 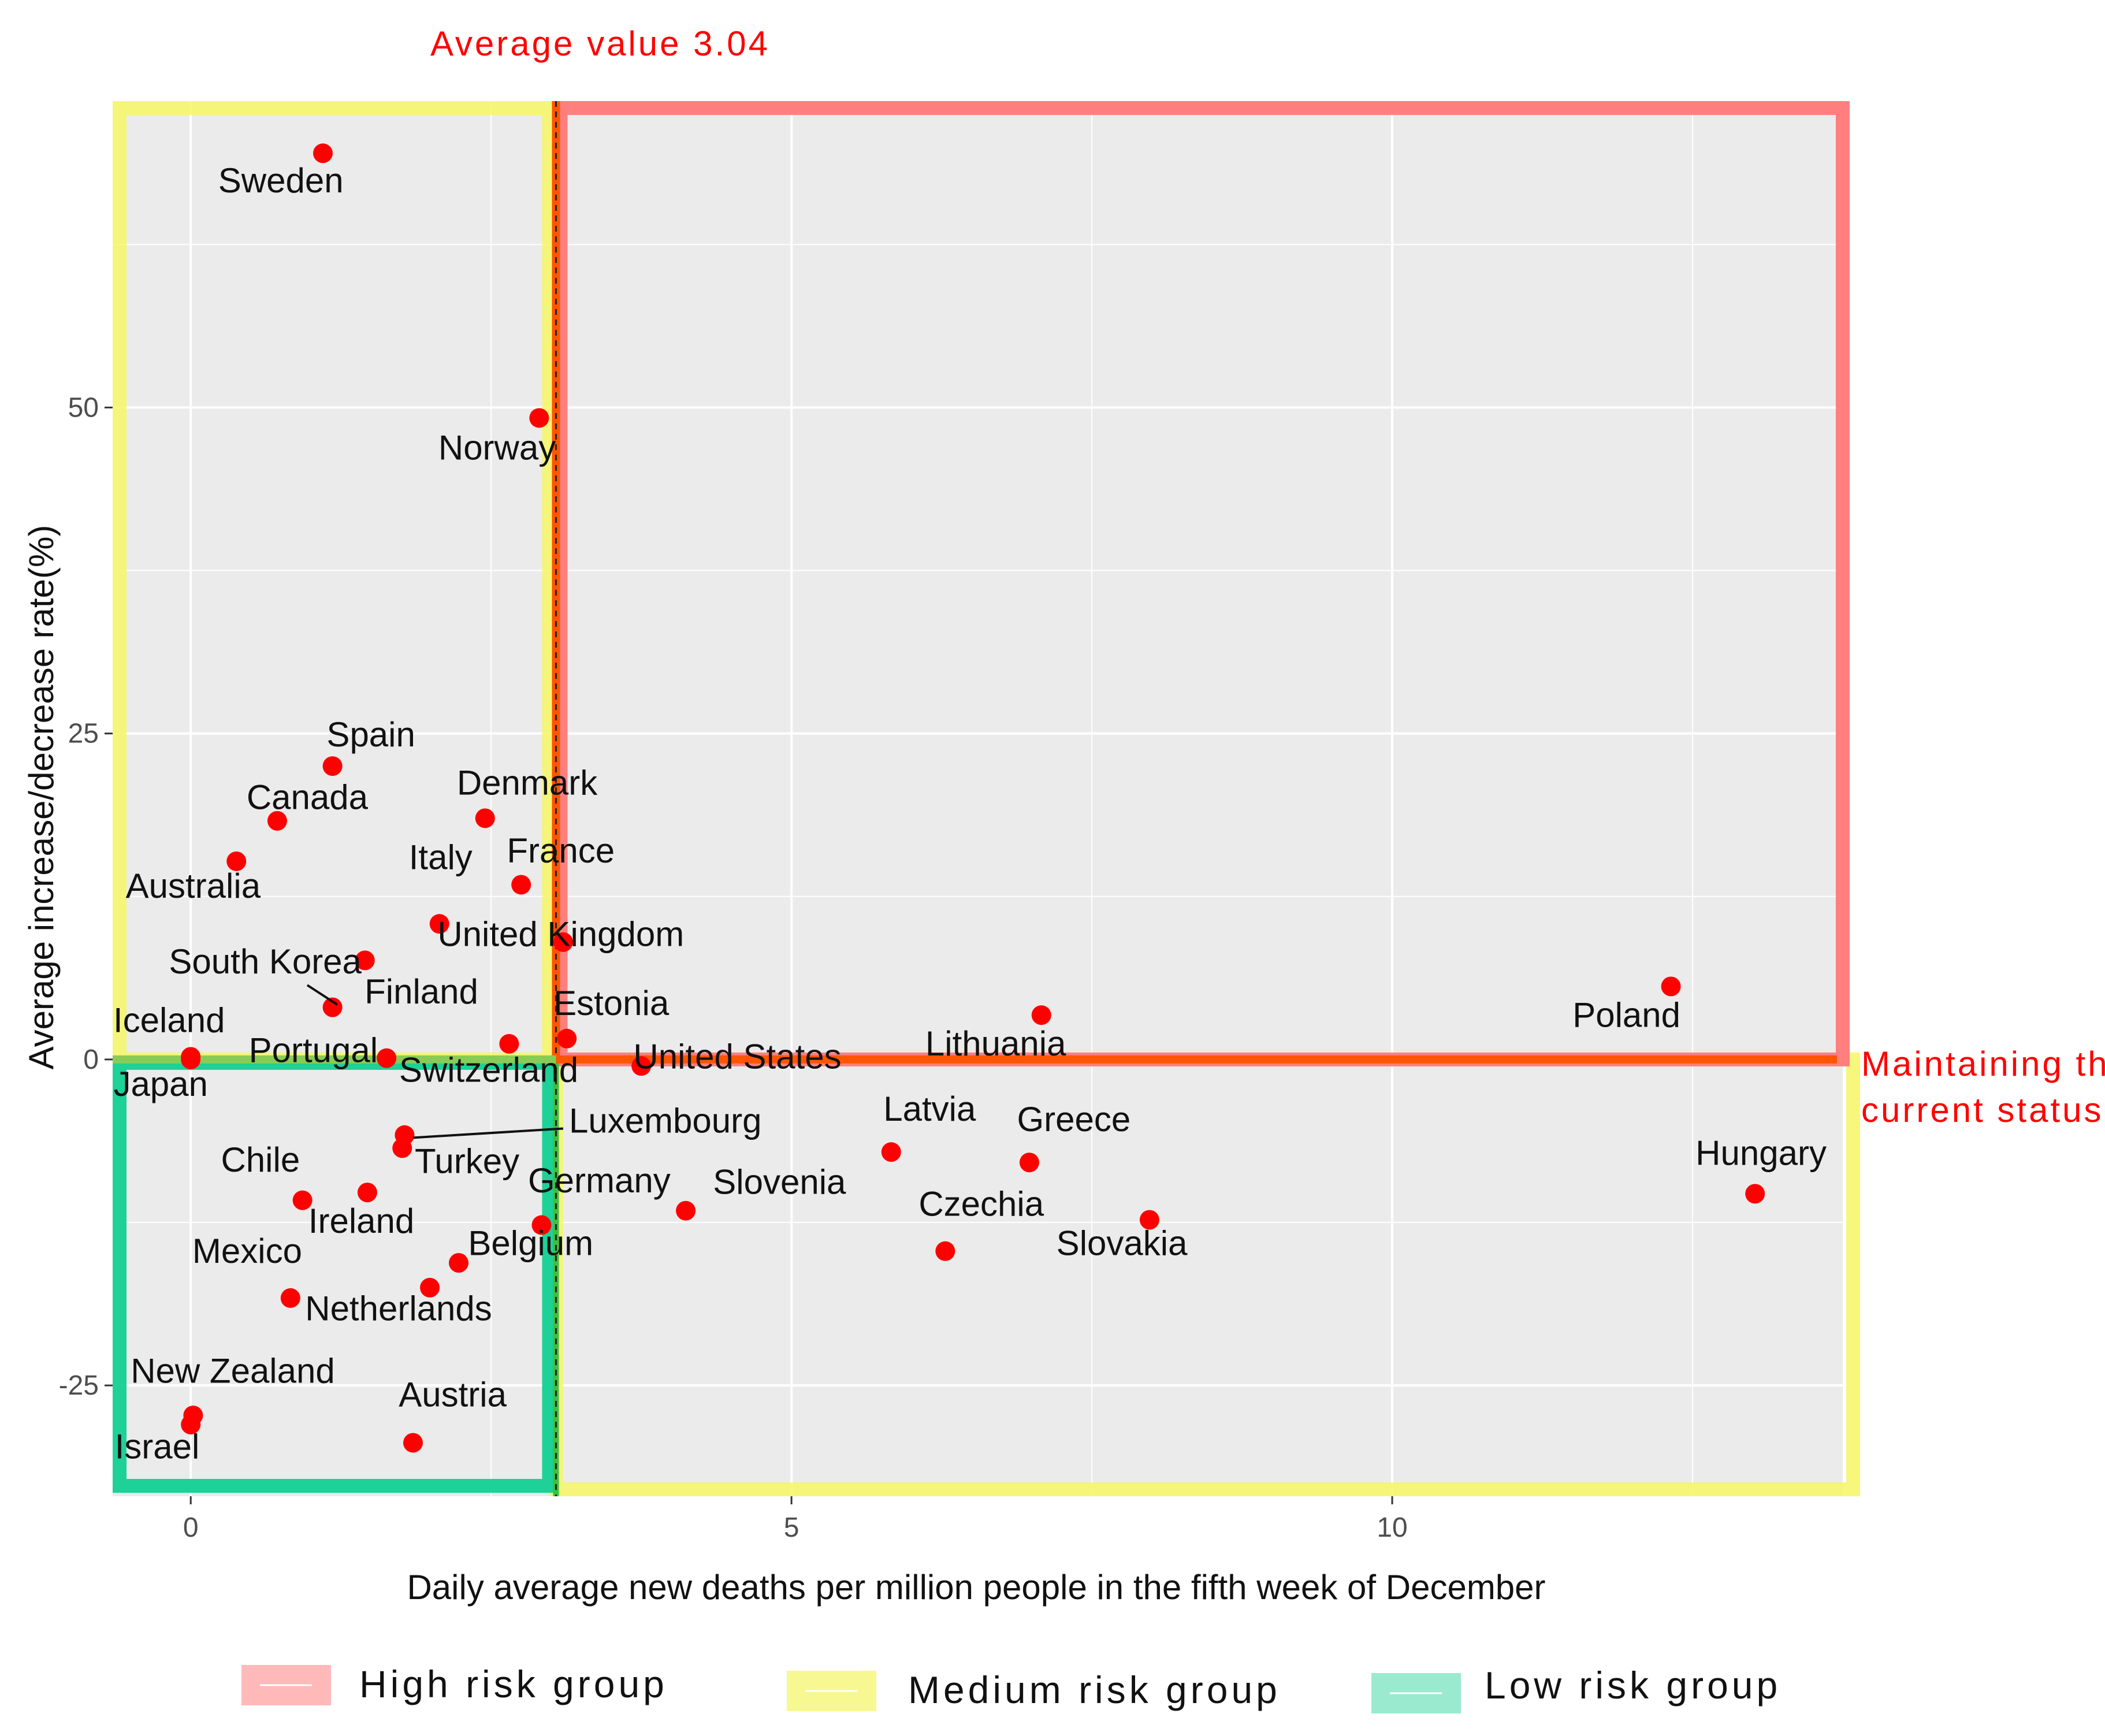 What do you see at coordinates (737, 1057) in the screenshot?
I see `point-label: United States` at bounding box center [737, 1057].